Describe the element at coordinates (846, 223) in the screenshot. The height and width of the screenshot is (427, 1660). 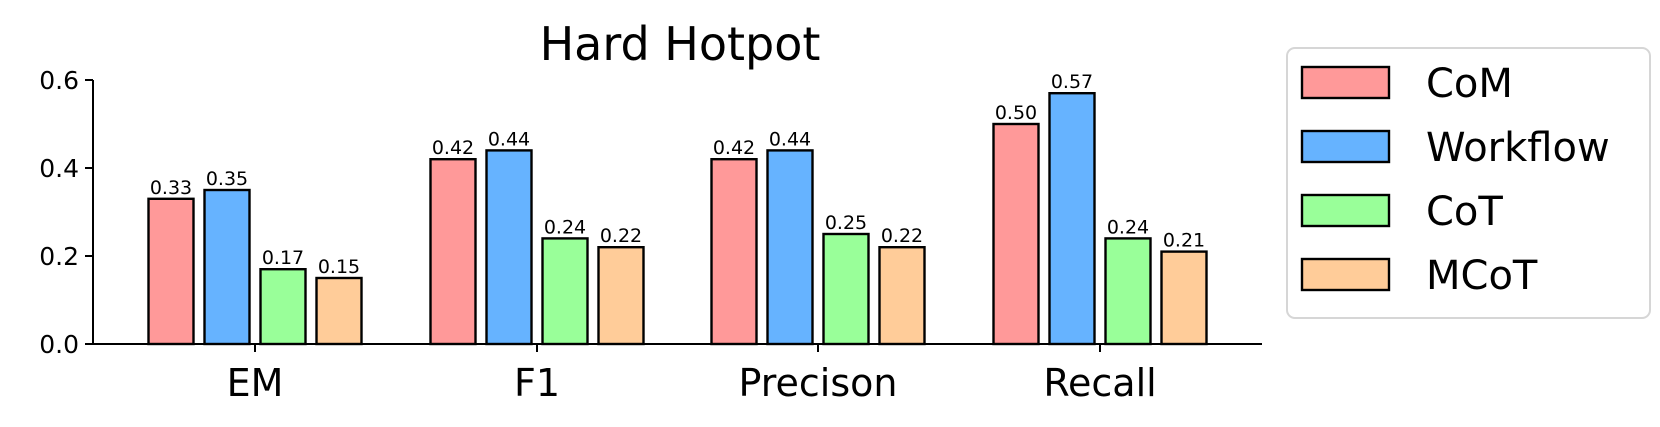
I see `data-label: 0.25` at that location.